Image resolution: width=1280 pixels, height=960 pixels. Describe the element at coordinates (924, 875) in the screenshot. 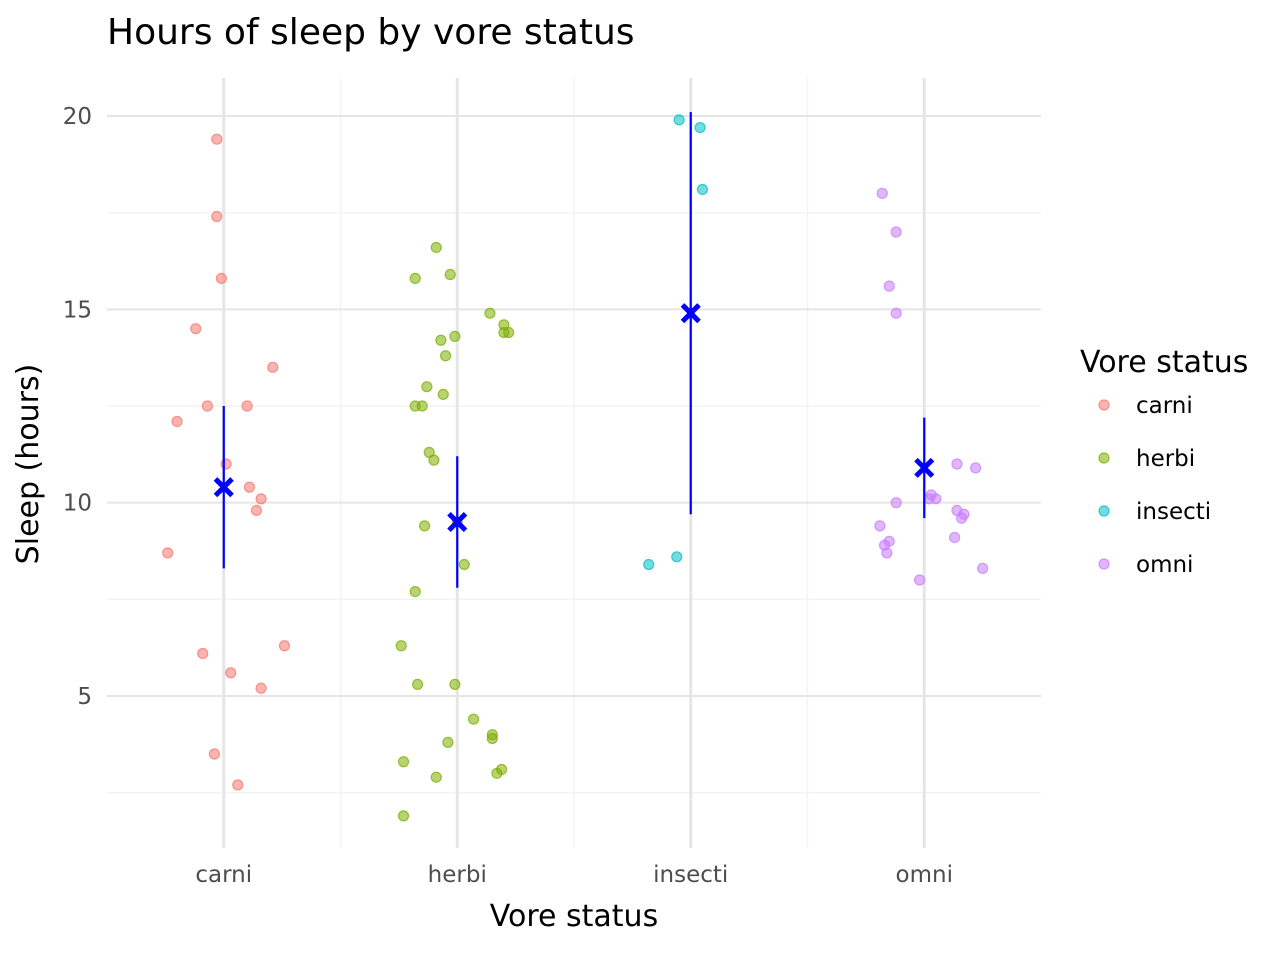

I see `x-tick-label-omni: omni` at that location.